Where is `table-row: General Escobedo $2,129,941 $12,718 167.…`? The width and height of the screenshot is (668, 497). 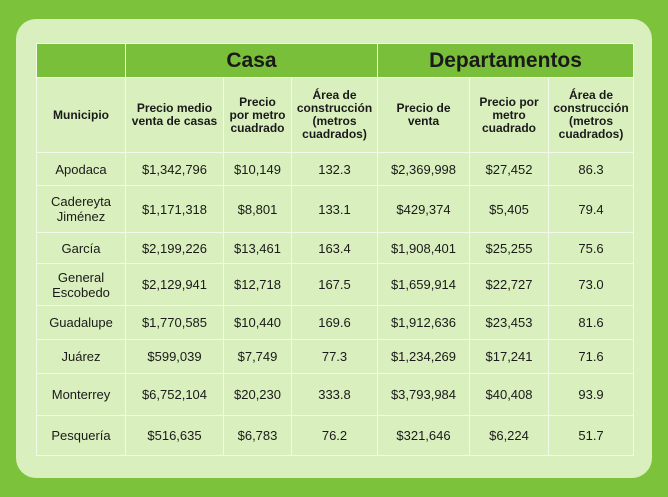 table-row: General Escobedo $2,129,941 $12,718 167.… is located at coordinates (335, 284).